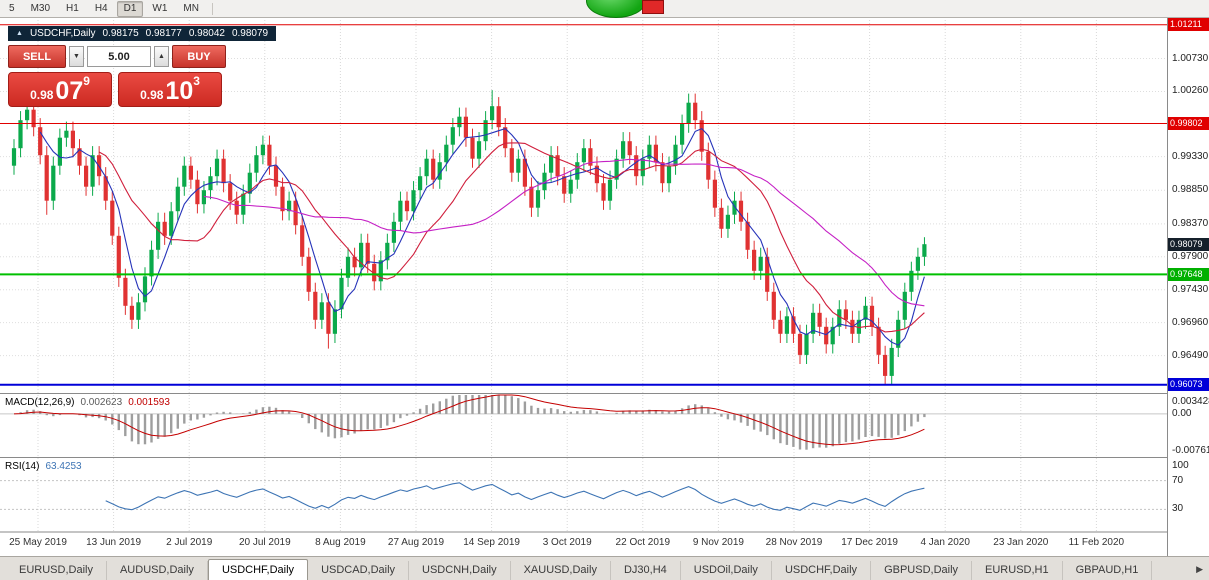  What do you see at coordinates (491, 542) in the screenshot?
I see `date-axis-label: 14 Sep 2019` at bounding box center [491, 542].